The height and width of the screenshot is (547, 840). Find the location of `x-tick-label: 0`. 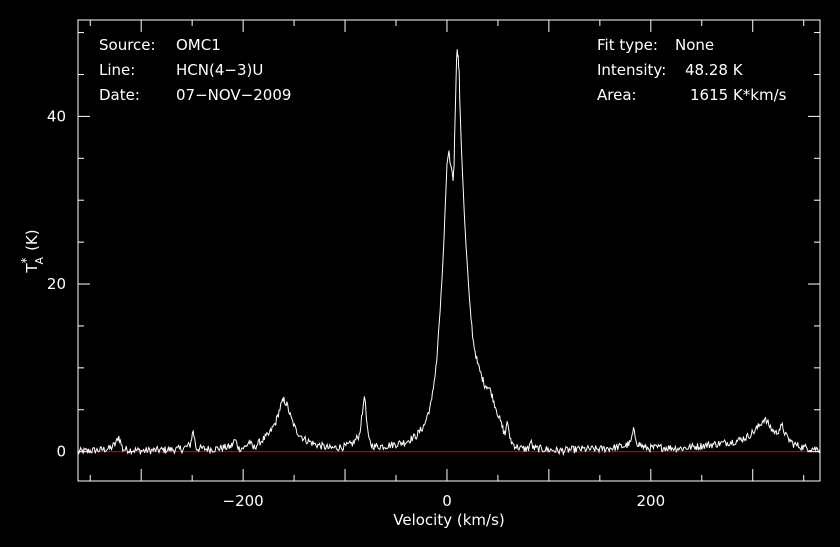

x-tick-label: 0 is located at coordinates (447, 501).